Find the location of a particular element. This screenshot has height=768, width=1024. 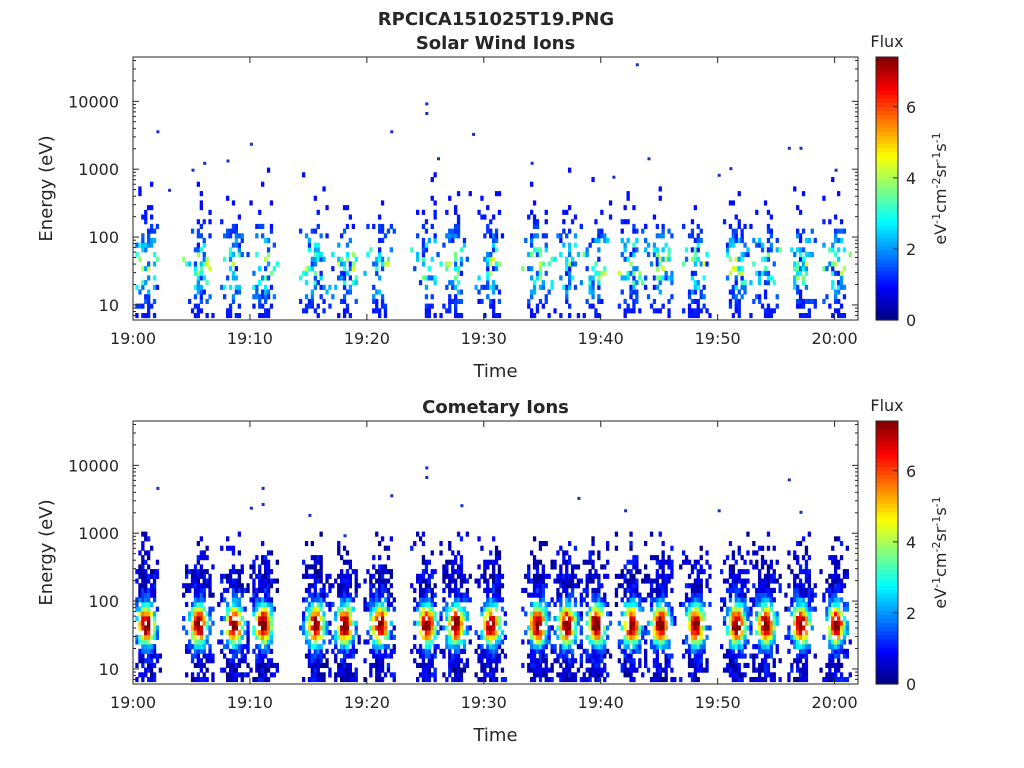

isolated-point is located at coordinates (193, 170).